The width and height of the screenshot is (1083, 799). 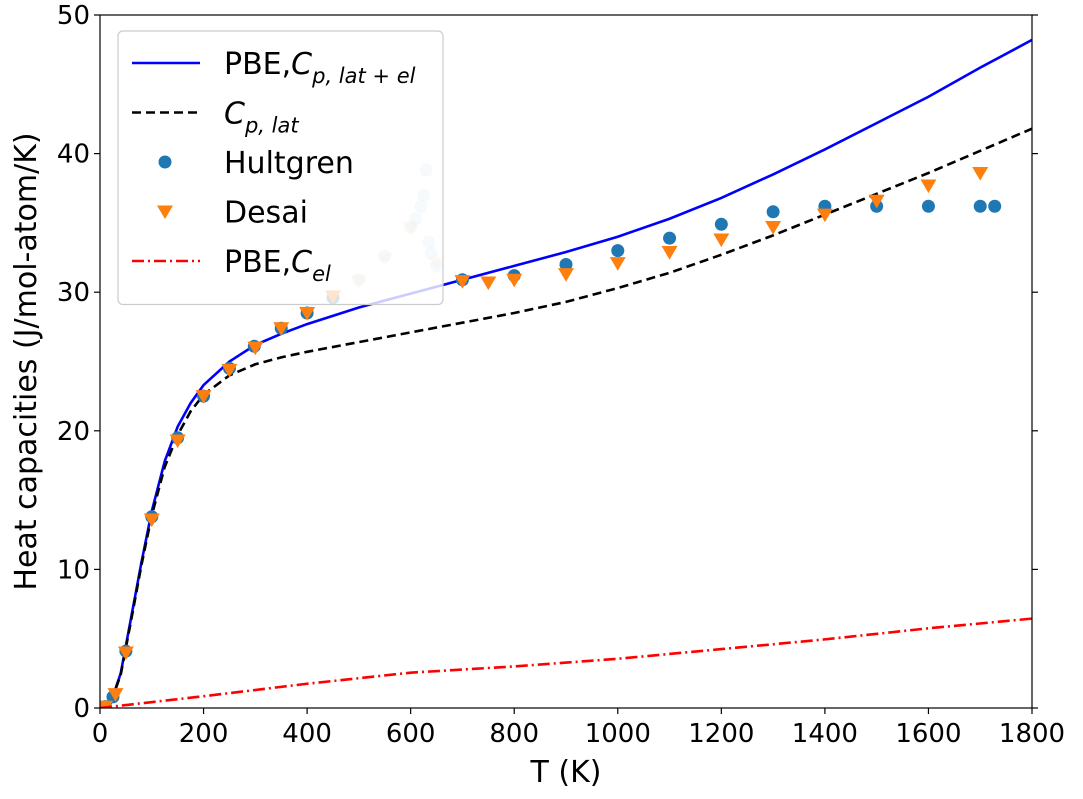 I want to click on x-tick-label: 200, so click(x=204, y=734).